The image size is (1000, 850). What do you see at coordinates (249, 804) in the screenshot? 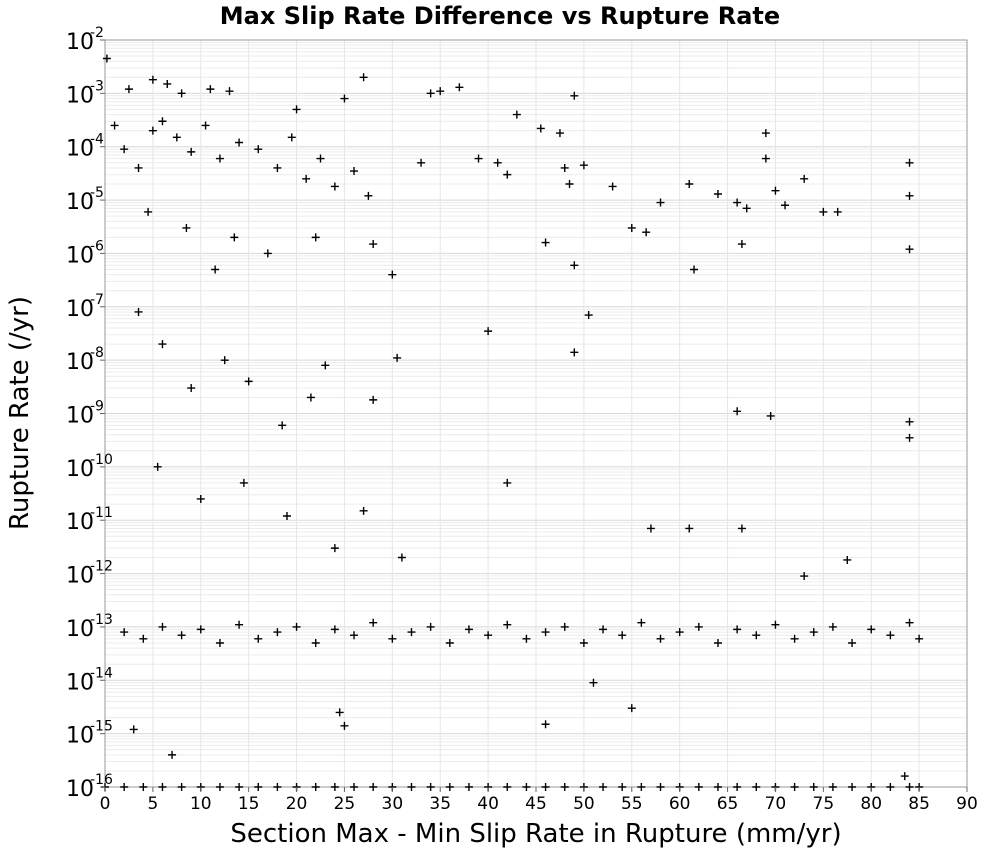
I see `x-tick-label: 15` at bounding box center [249, 804].